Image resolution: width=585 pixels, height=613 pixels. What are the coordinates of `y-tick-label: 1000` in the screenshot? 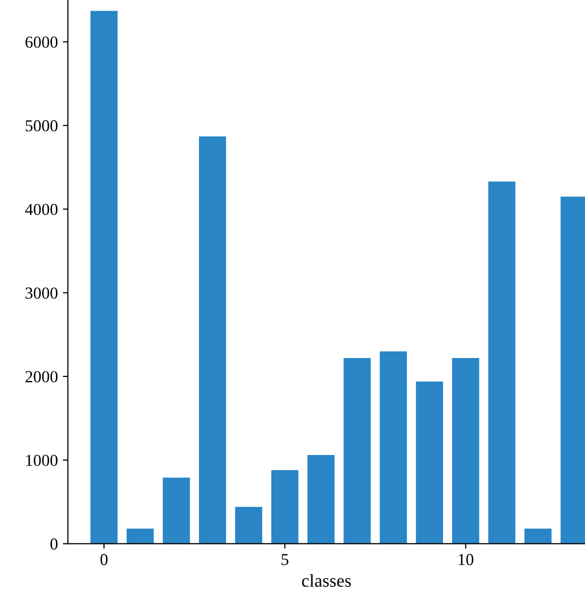 It's located at (42, 460).